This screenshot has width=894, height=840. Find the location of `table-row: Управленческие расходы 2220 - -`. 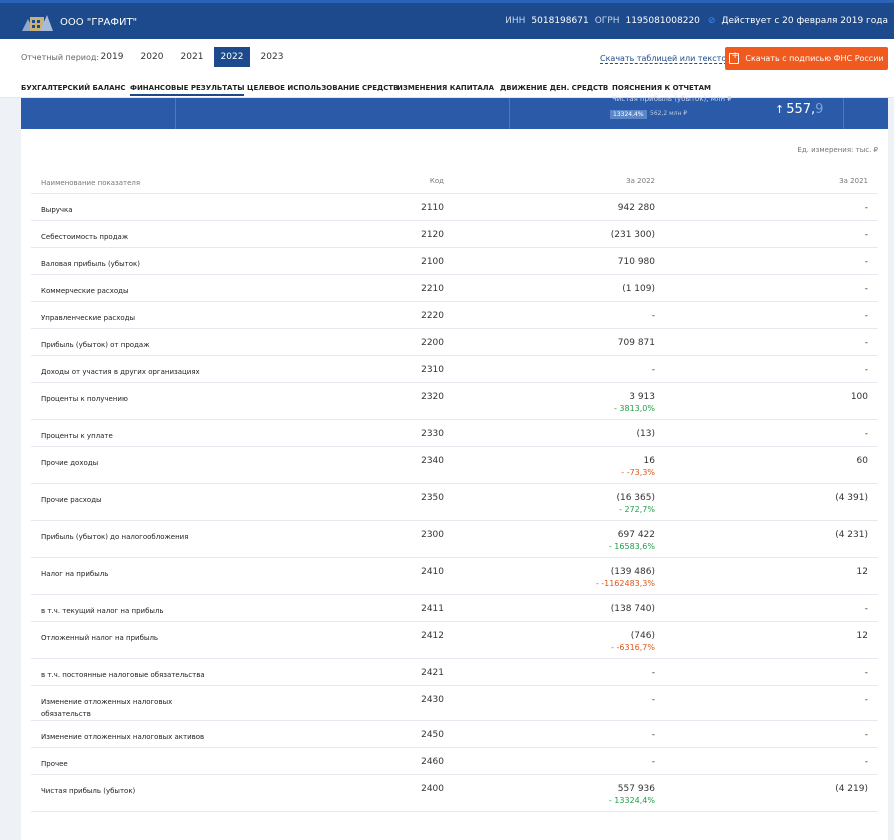

table-row: Управленческие расходы 2220 - - is located at coordinates (454, 315).